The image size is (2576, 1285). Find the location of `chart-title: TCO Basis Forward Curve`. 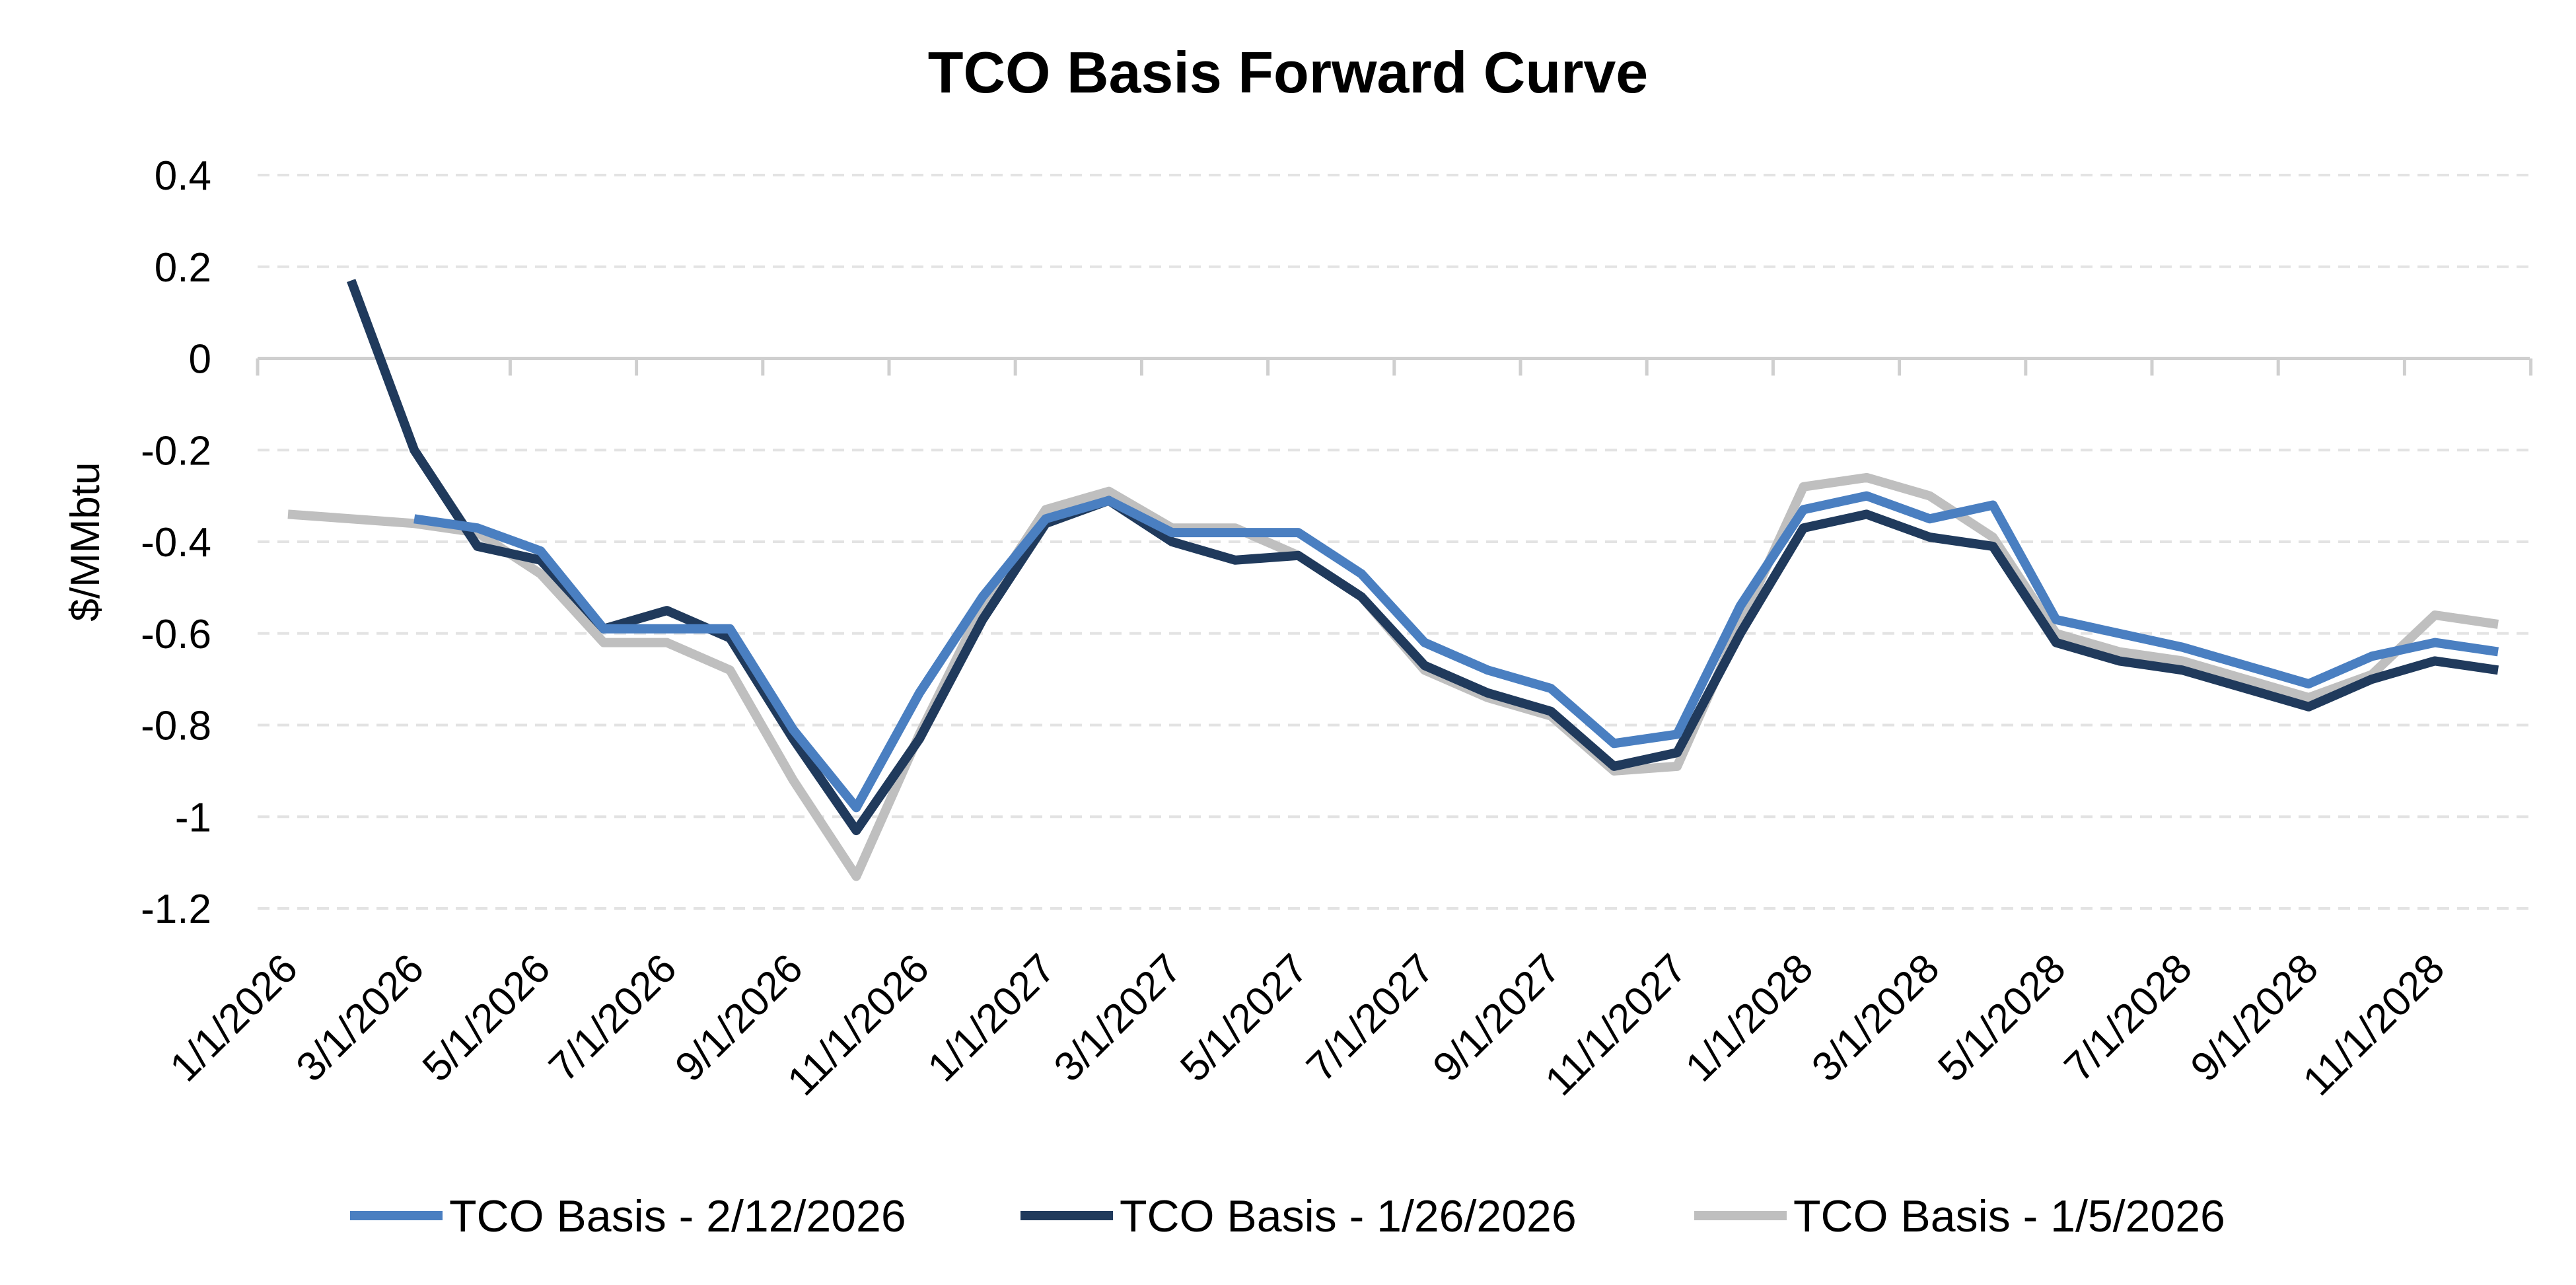

chart-title: TCO Basis Forward Curve is located at coordinates (1289, 72).